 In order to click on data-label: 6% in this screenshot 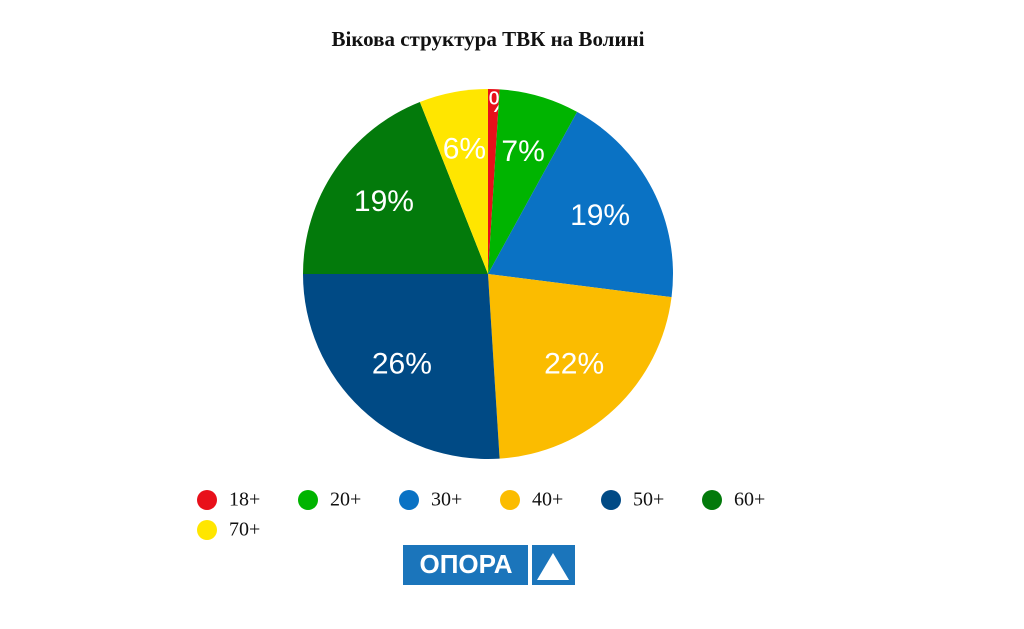, I will do `click(464, 148)`.